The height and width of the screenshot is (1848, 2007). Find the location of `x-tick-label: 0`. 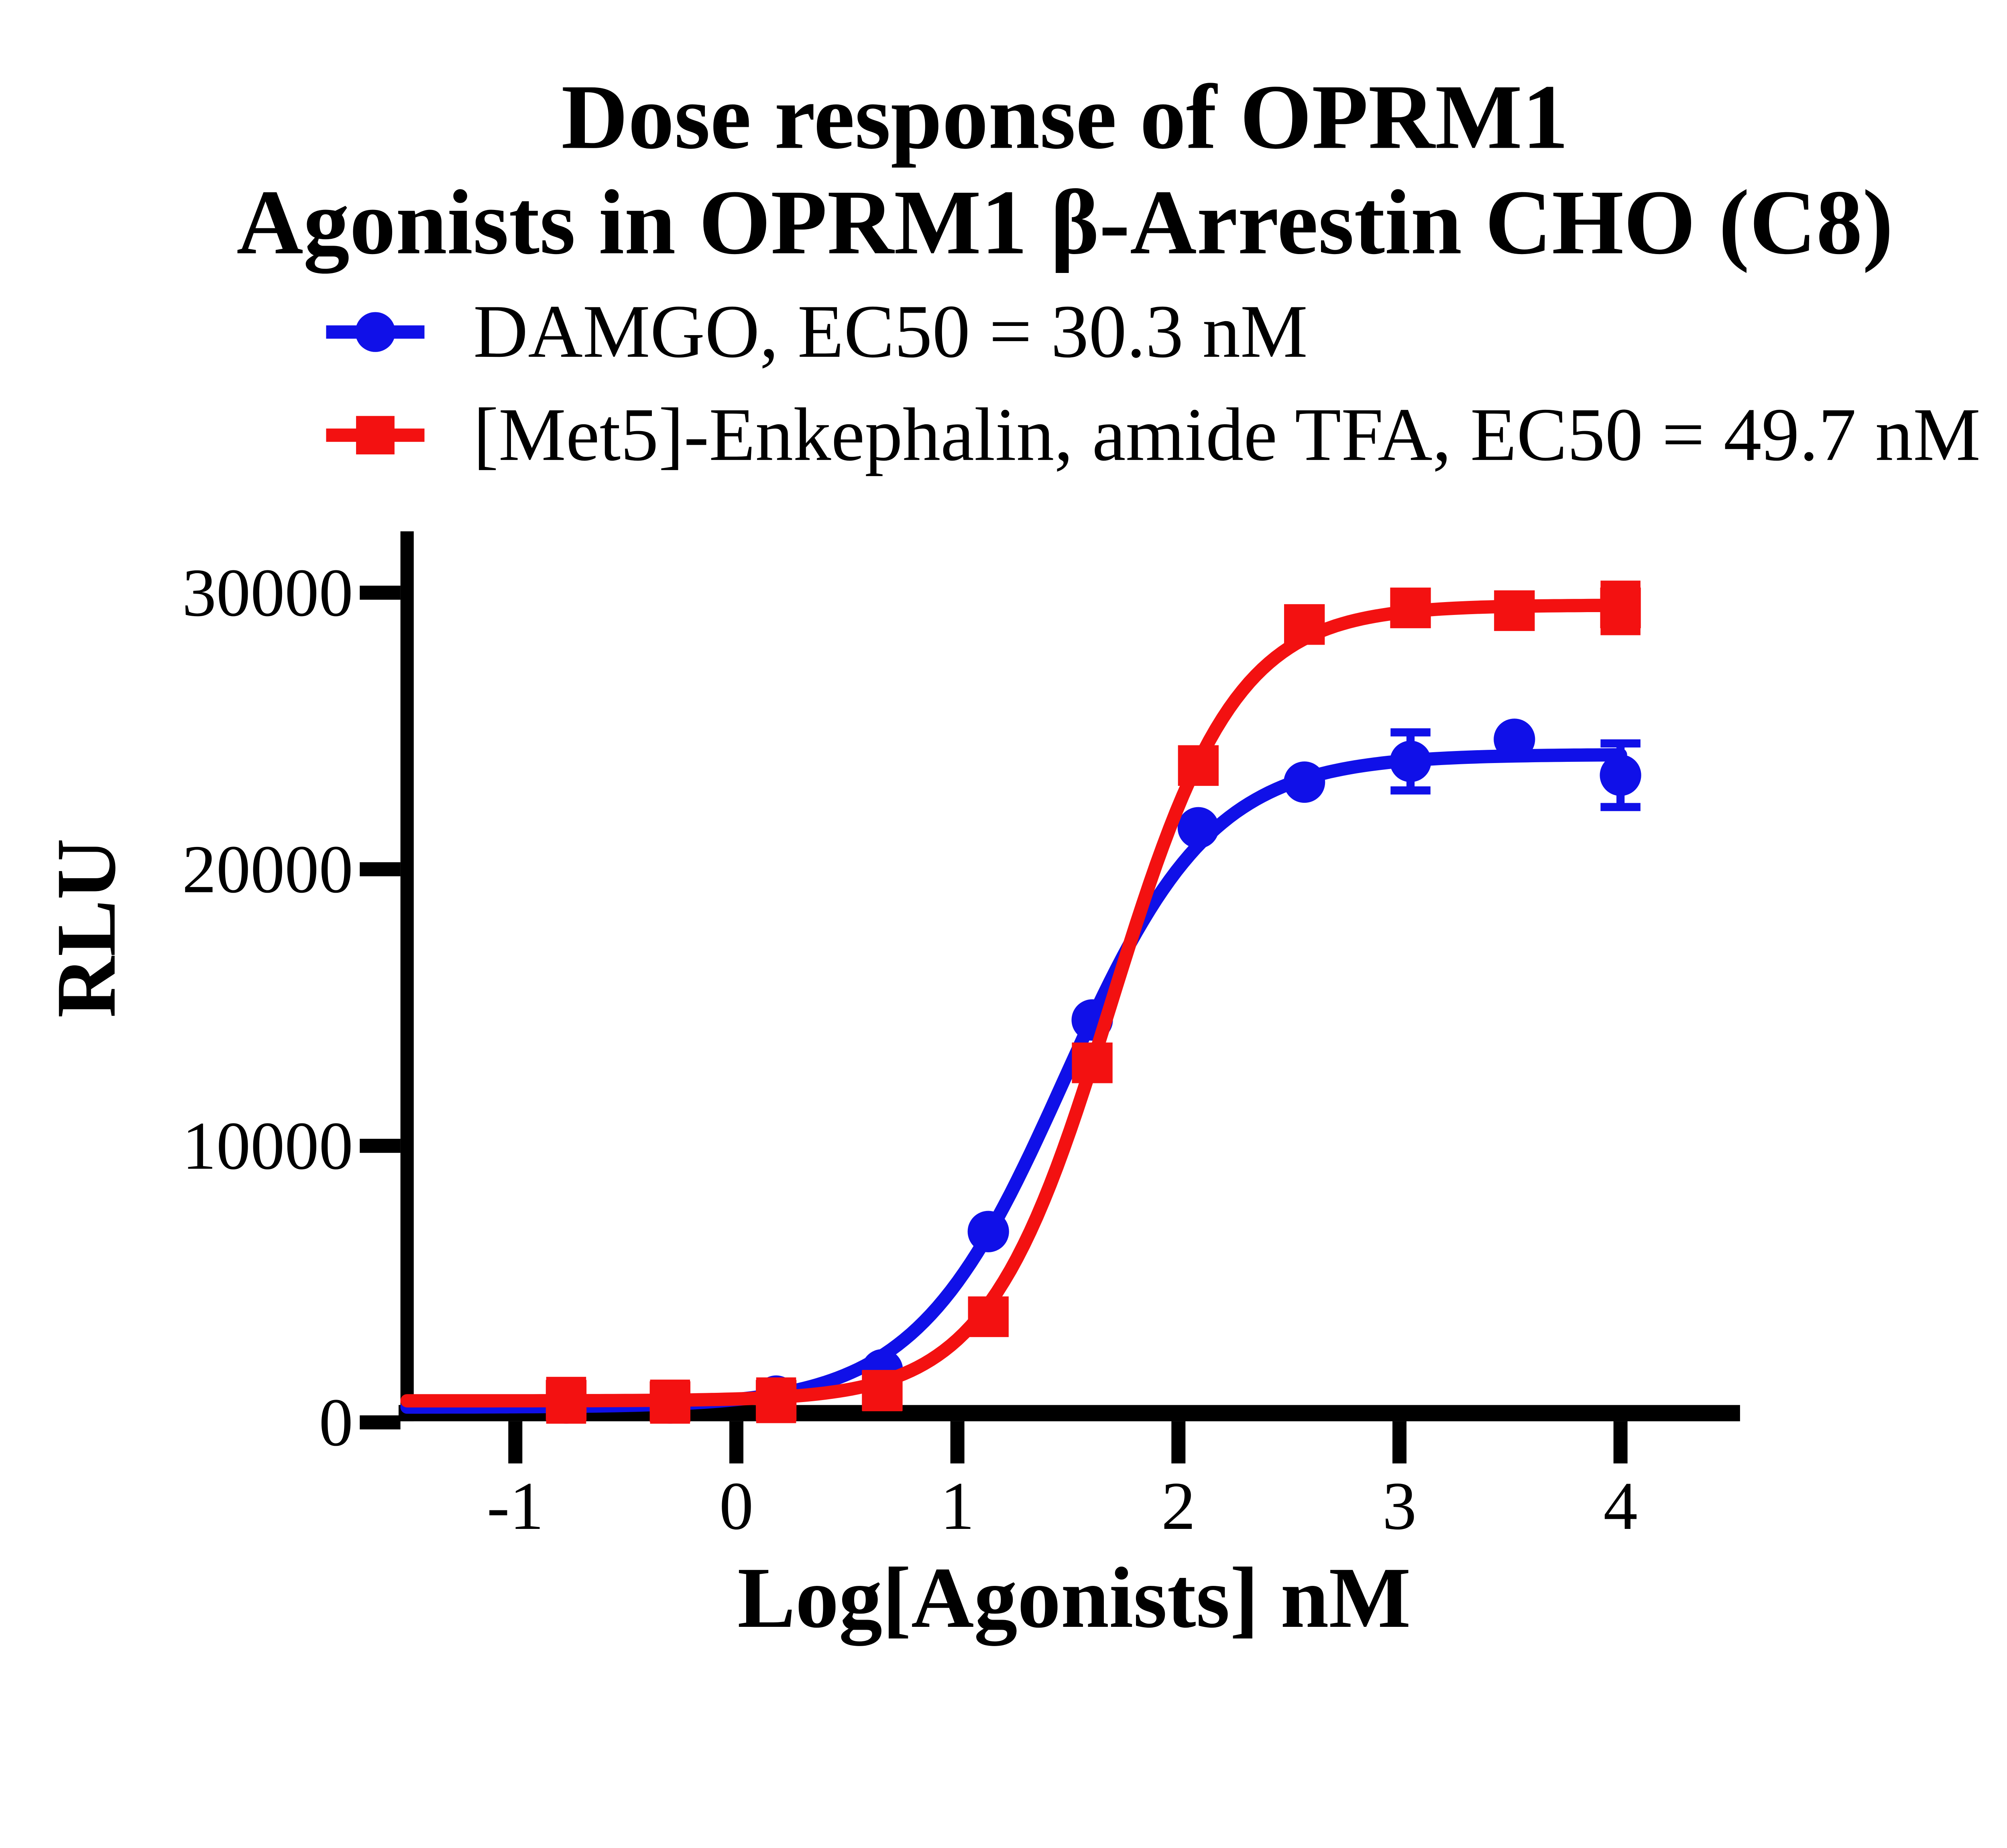

x-tick-label: 0 is located at coordinates (736, 1506).